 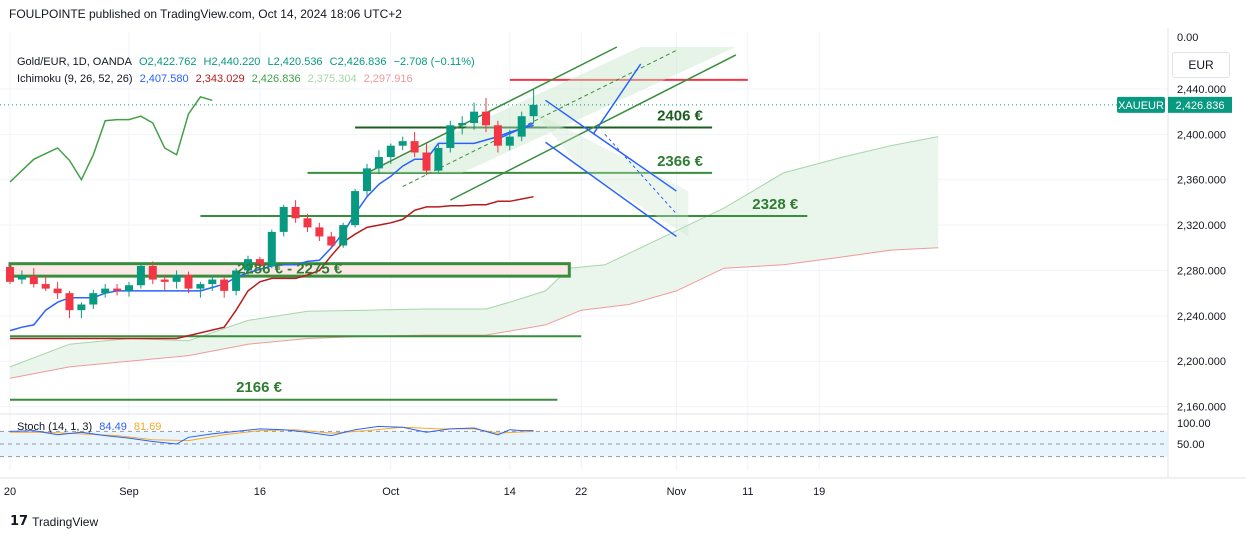 I want to click on bull-flag-lower, so click(x=611, y=189).